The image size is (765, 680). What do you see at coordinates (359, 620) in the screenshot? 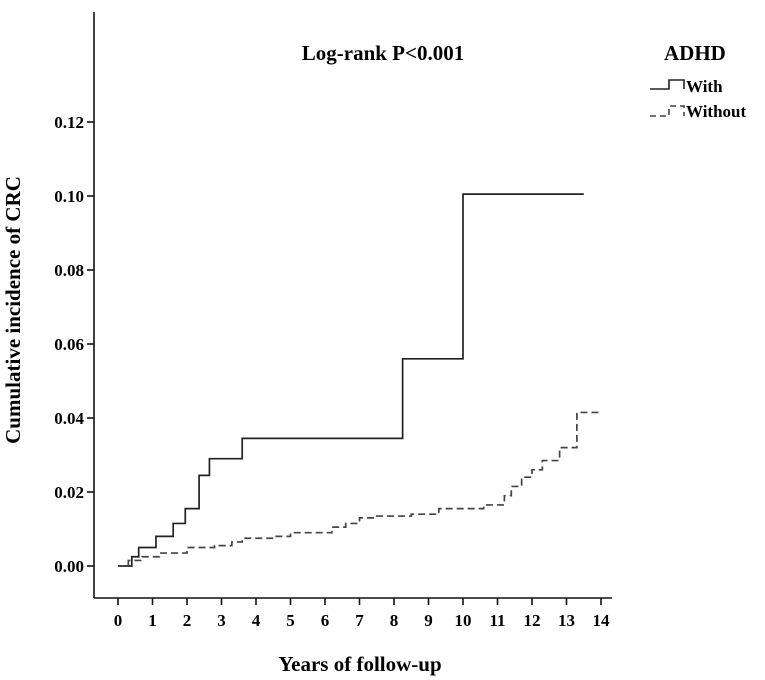
I see `x-tick-label: 7` at bounding box center [359, 620].